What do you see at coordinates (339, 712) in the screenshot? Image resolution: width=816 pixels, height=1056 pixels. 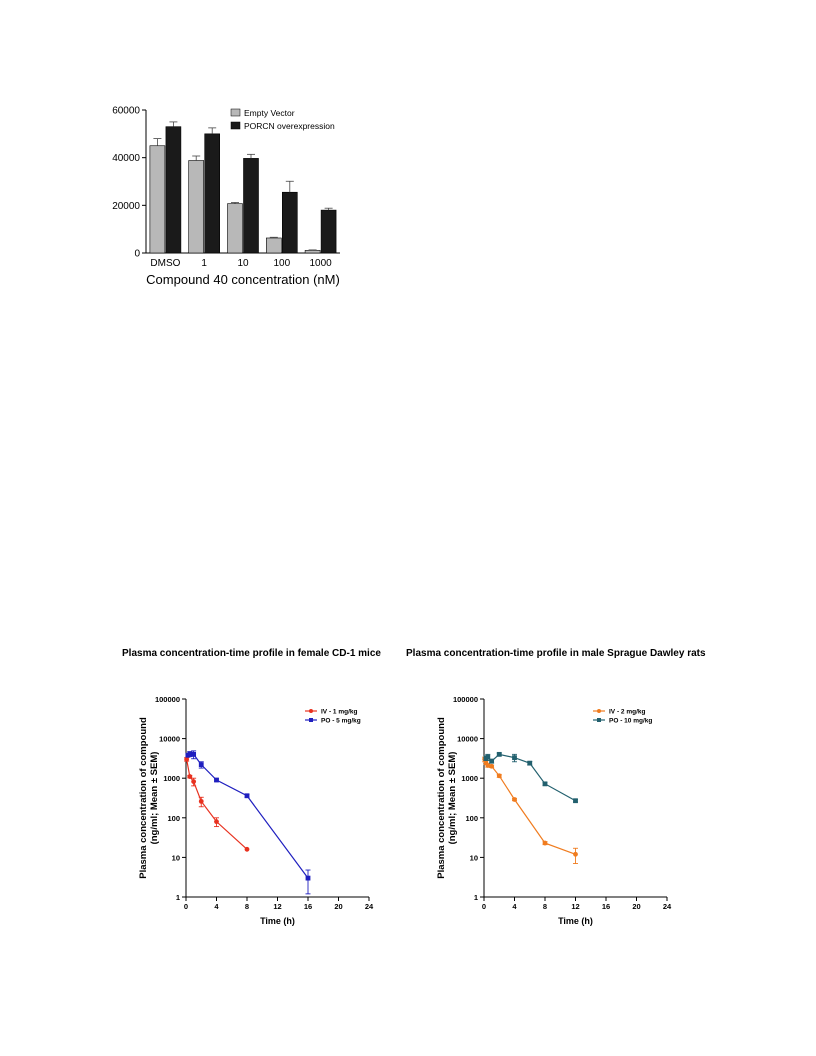 I see `legend-label: IV - 1 mg/kg` at bounding box center [339, 712].